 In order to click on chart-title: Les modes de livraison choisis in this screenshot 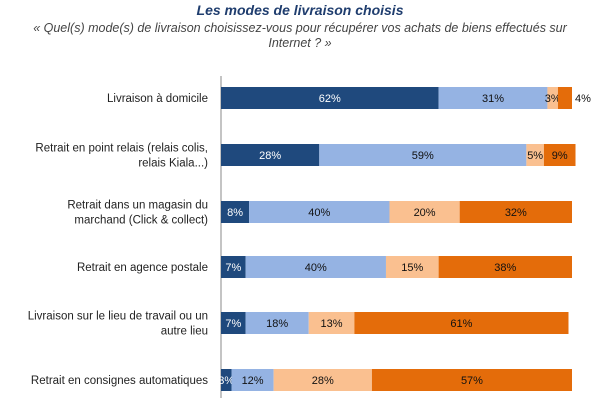, I will do `click(300, 10)`.